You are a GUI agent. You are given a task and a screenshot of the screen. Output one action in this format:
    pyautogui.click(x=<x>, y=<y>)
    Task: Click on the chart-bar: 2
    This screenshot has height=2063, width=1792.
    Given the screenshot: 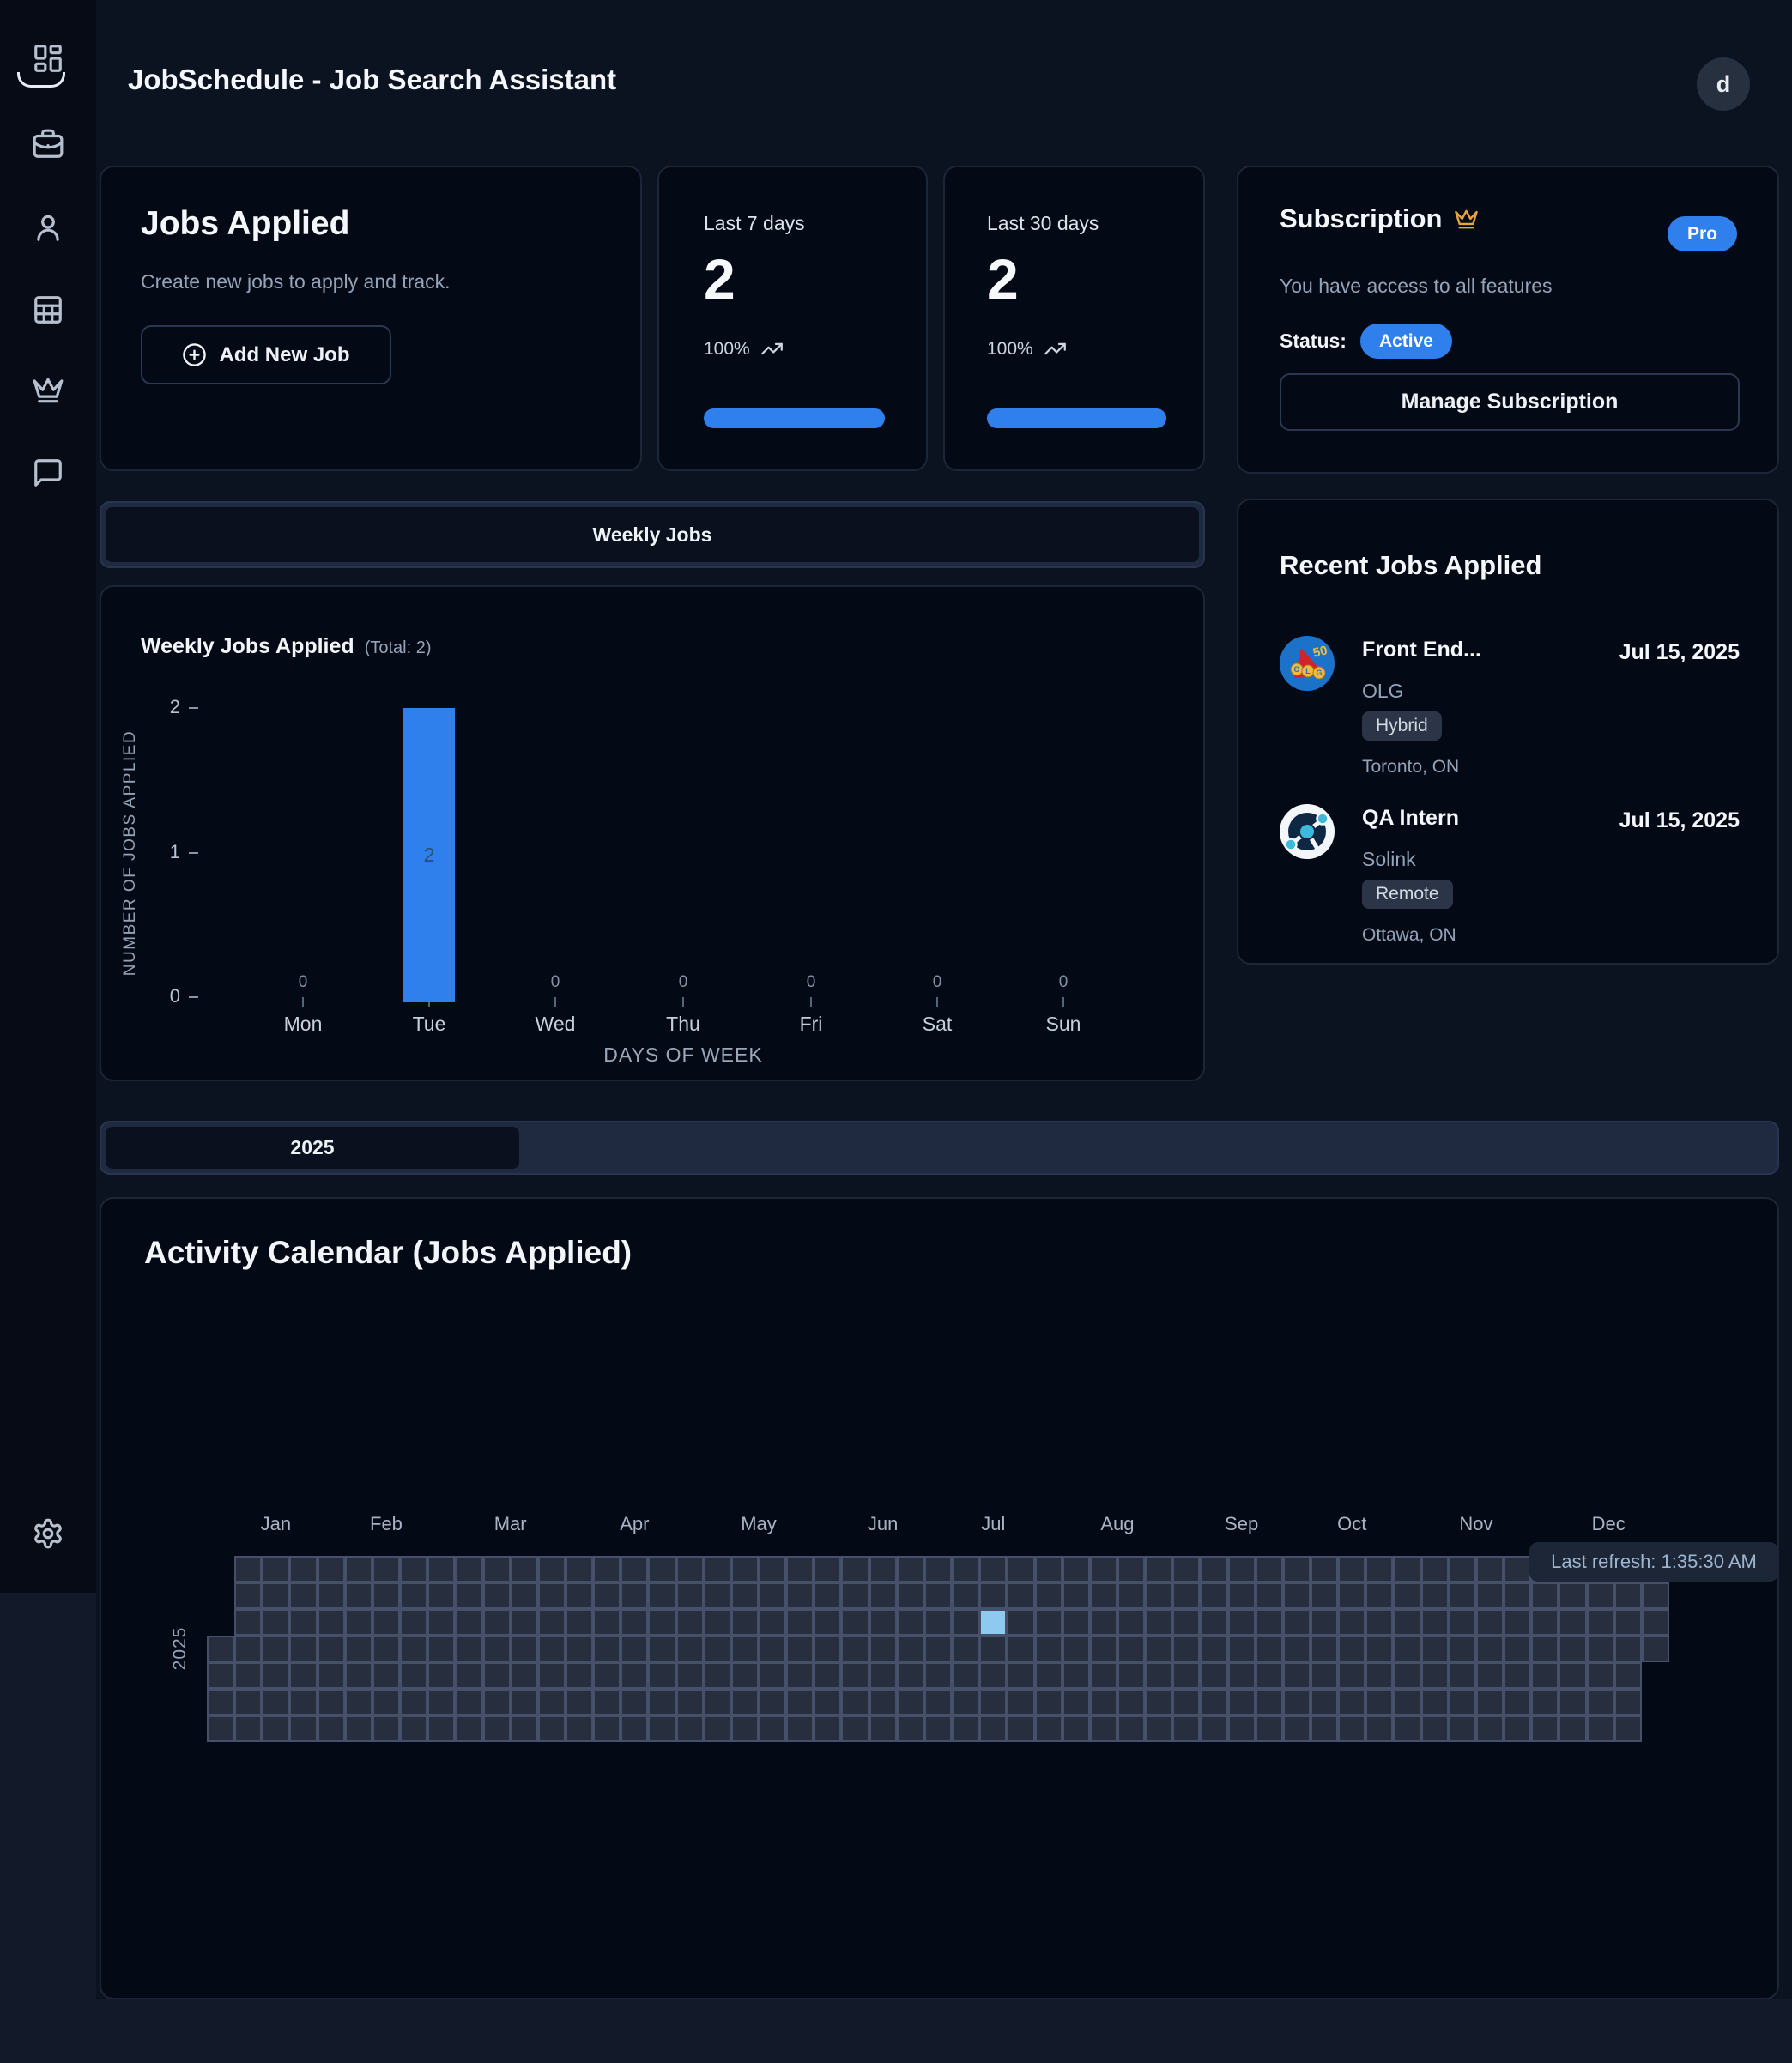 What is the action you would take?
    pyautogui.click(x=429, y=855)
    